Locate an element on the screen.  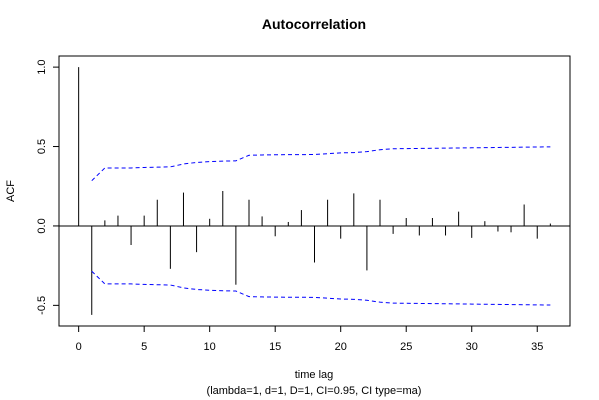
x-tick-label: 35 is located at coordinates (537, 347).